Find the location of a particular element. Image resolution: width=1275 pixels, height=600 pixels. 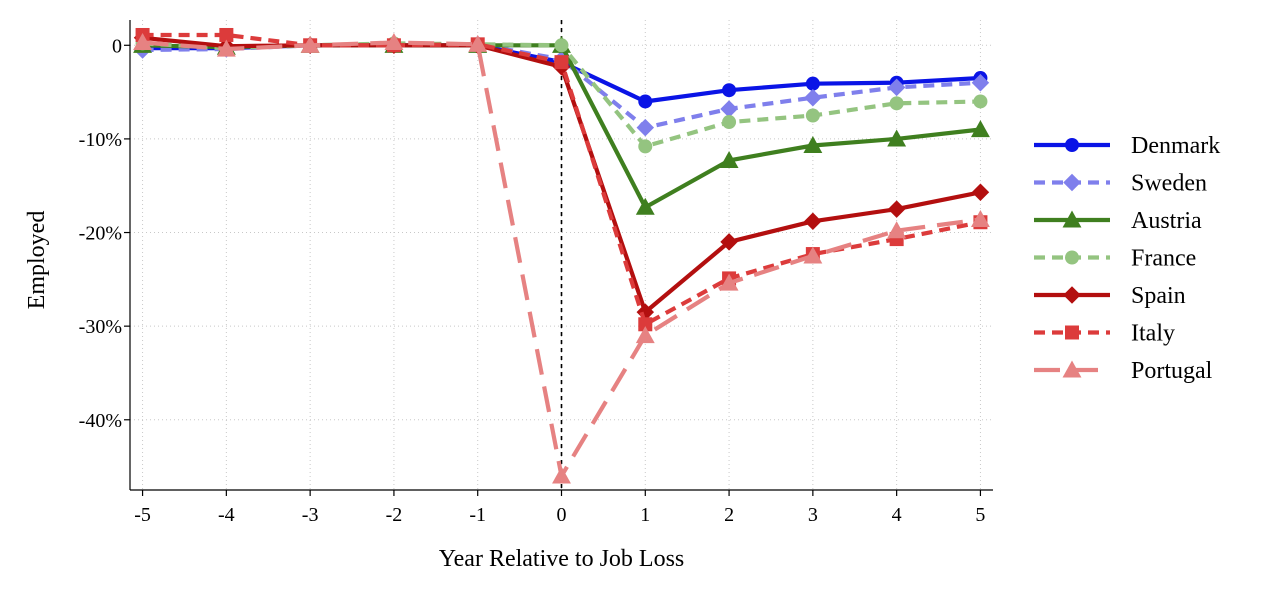

legend-item-italy: Italy is located at coordinates (1104, 334).